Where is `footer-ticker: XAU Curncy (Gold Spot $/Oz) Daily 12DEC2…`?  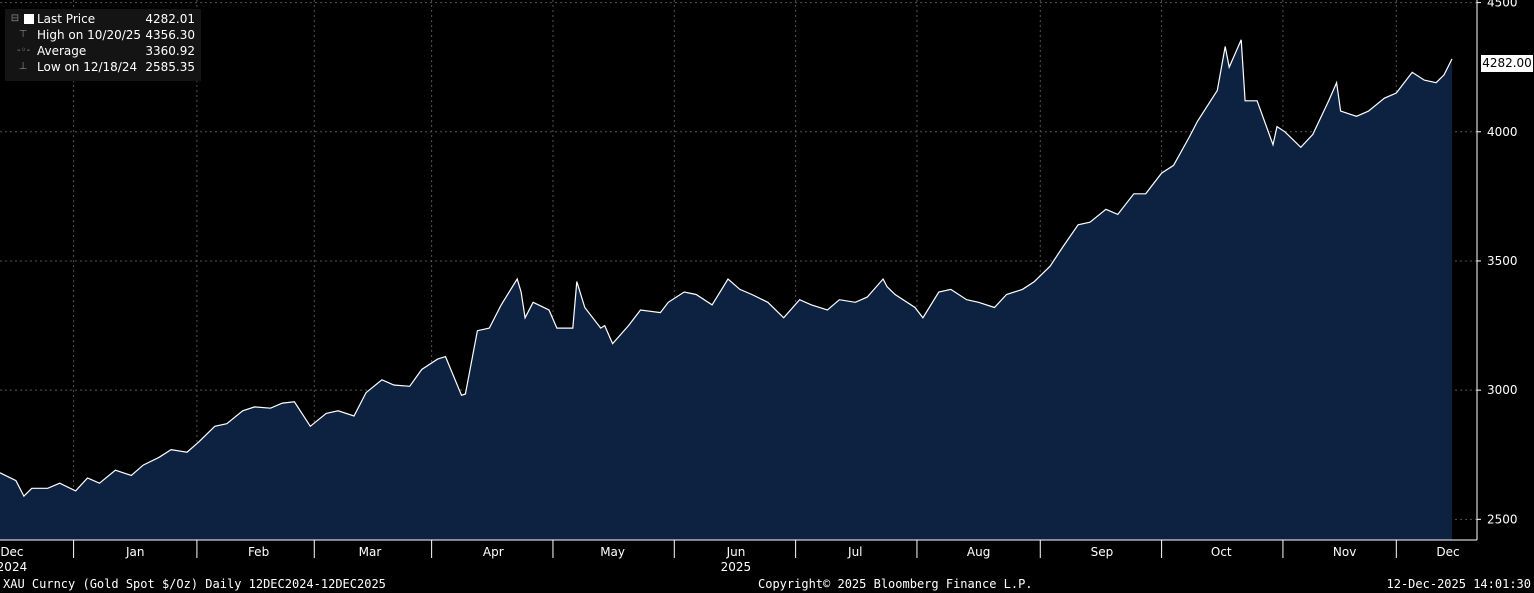
footer-ticker: XAU Curncy (Gold Spot $/Oz) Daily 12DEC2… is located at coordinates (194, 584).